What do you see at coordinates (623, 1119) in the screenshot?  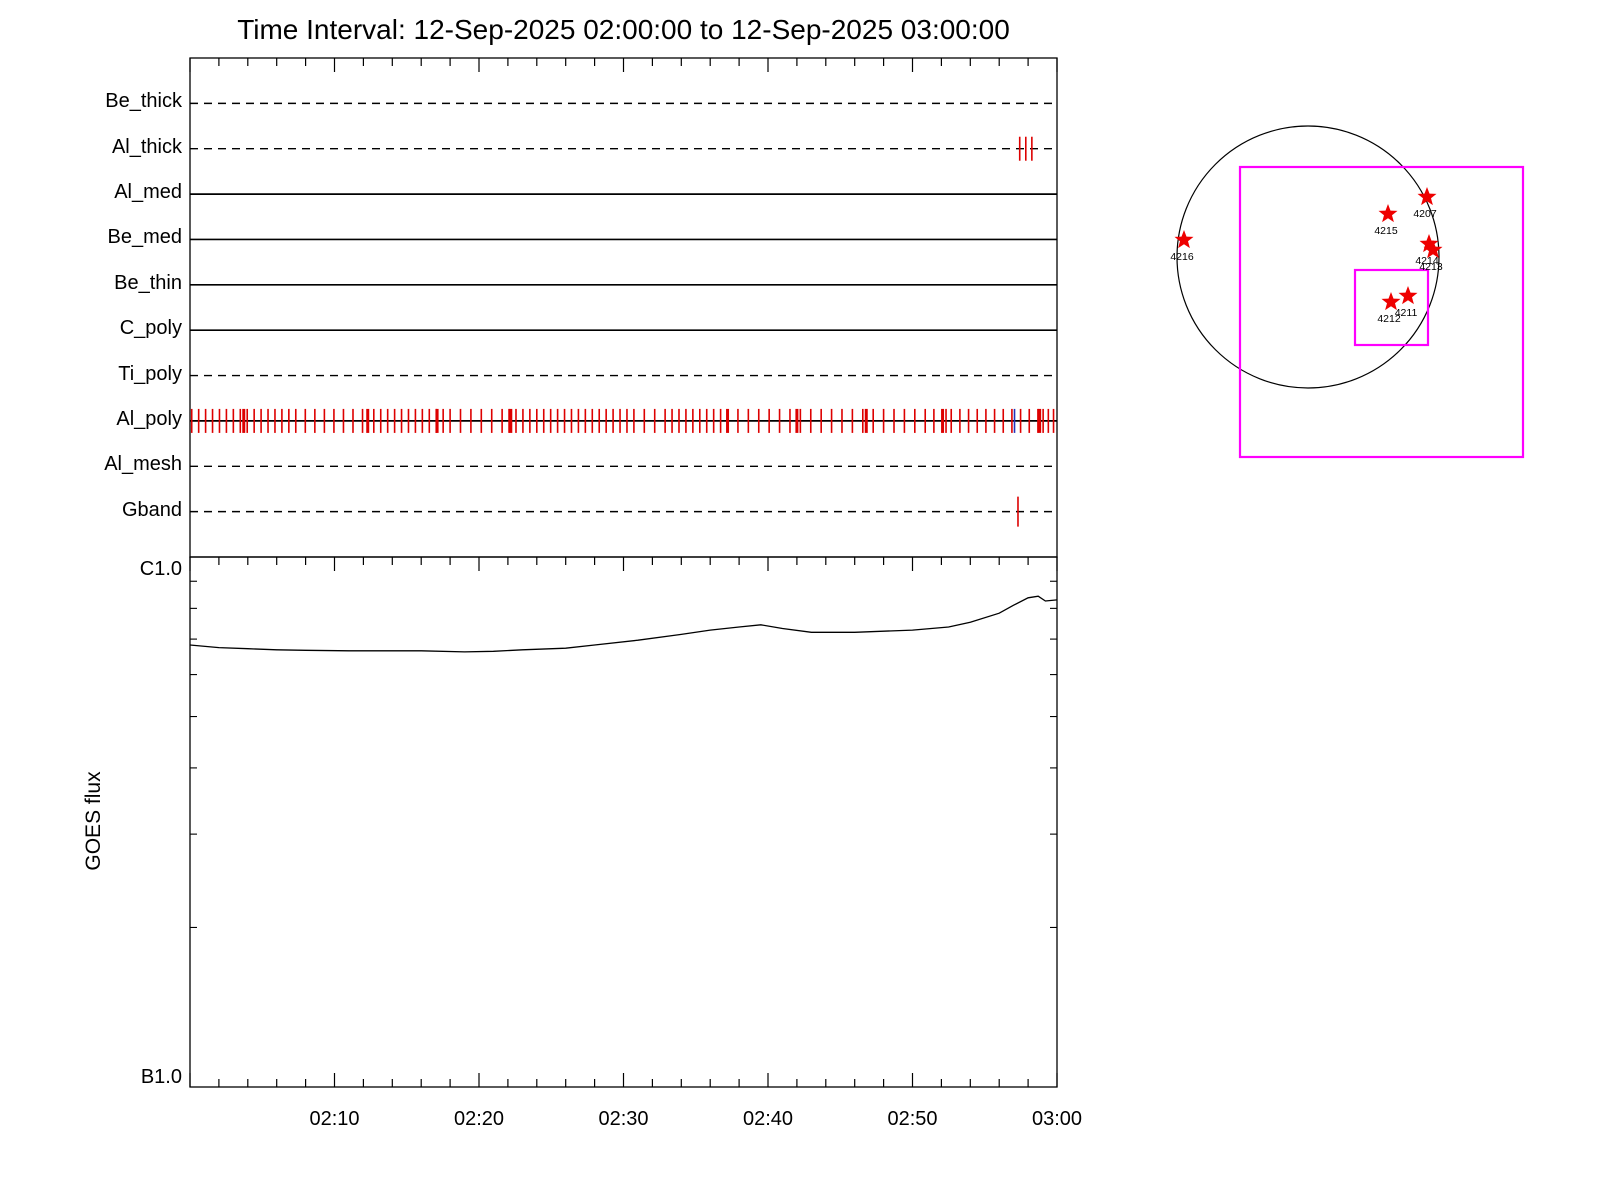 I see `xtick-label-02:30: 02:30` at bounding box center [623, 1119].